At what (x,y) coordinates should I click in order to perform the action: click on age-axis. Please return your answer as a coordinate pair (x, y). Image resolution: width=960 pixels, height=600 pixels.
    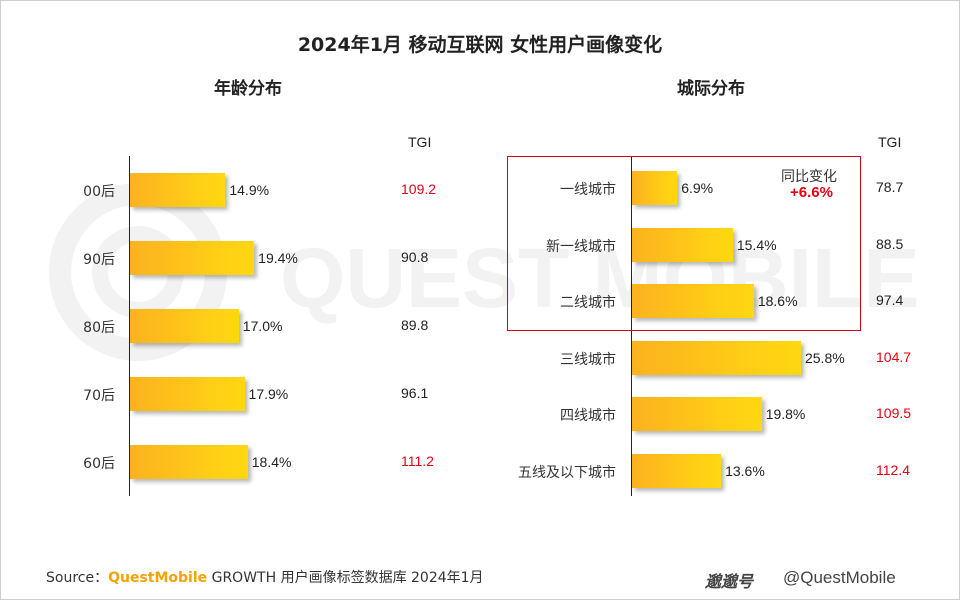
    Looking at the image, I should click on (129, 326).